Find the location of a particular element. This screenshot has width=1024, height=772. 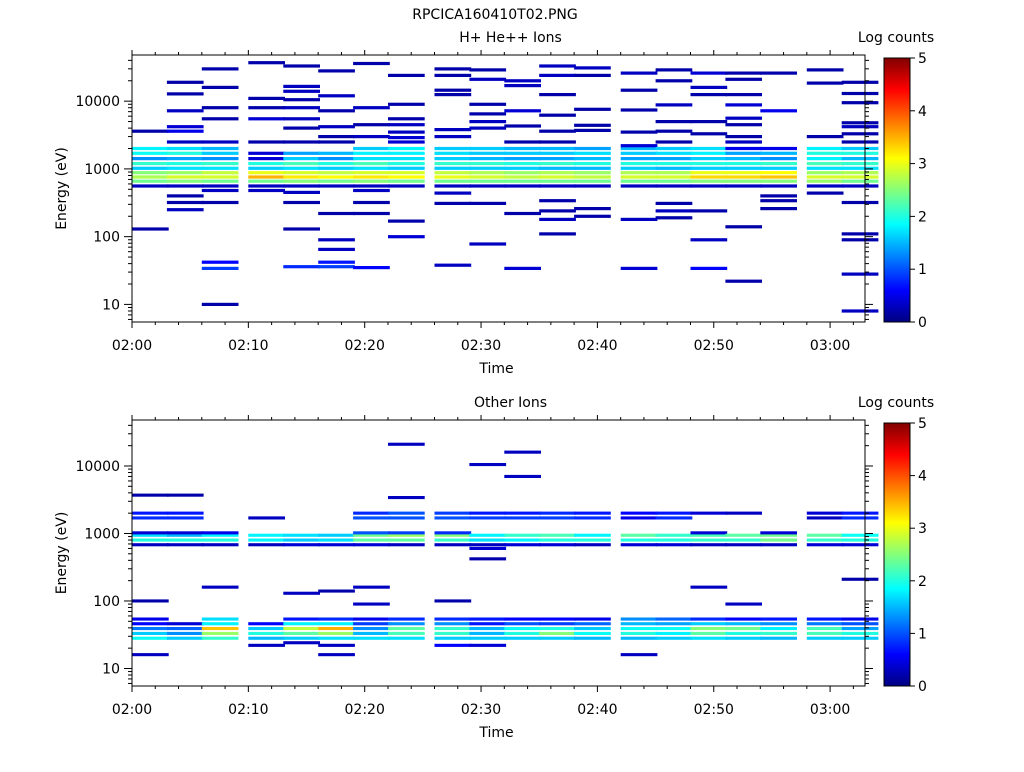

colorbar-tick-label: 4 is located at coordinates (922, 112).